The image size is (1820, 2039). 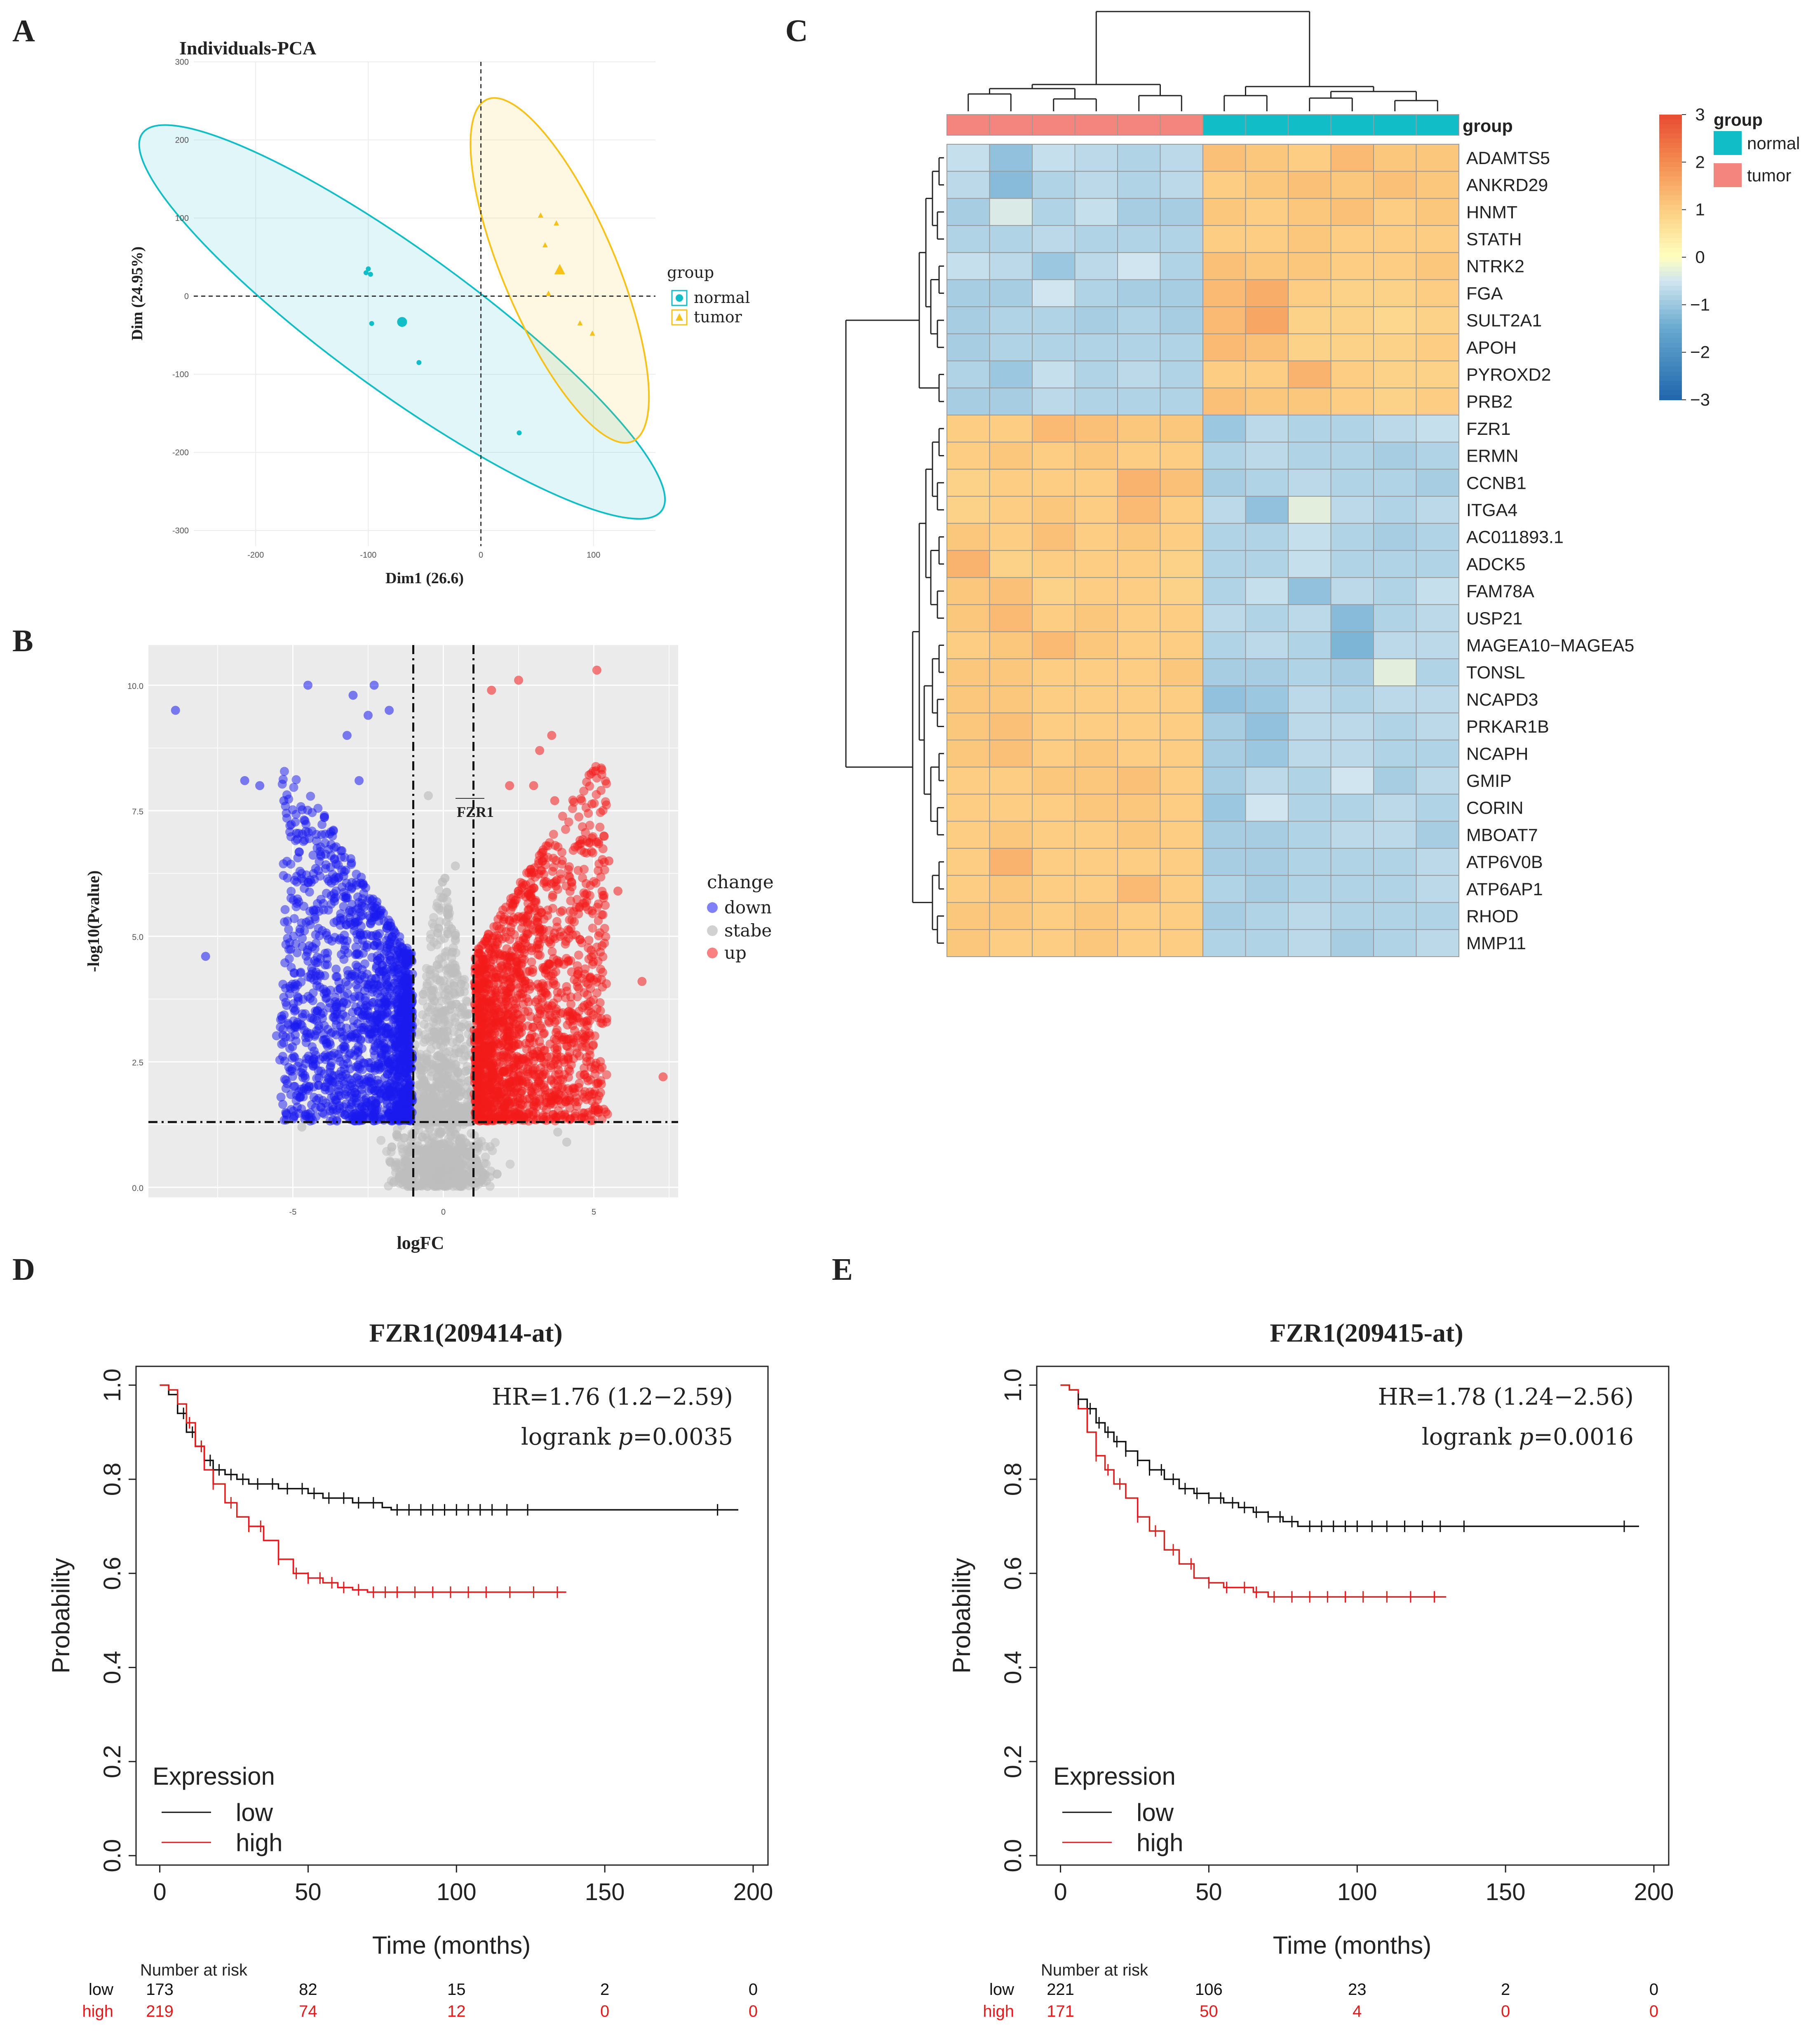 What do you see at coordinates (481, 555) in the screenshot?
I see `pca-x-tick-label: 0` at bounding box center [481, 555].